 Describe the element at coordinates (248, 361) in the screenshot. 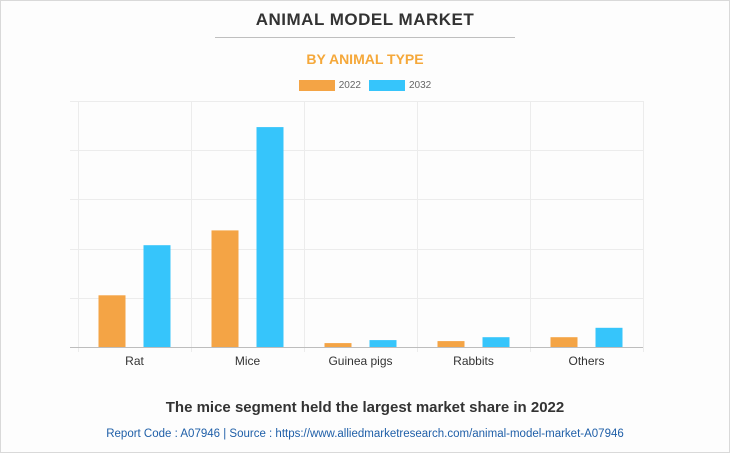

I see `x-tick-label: Mice` at that location.